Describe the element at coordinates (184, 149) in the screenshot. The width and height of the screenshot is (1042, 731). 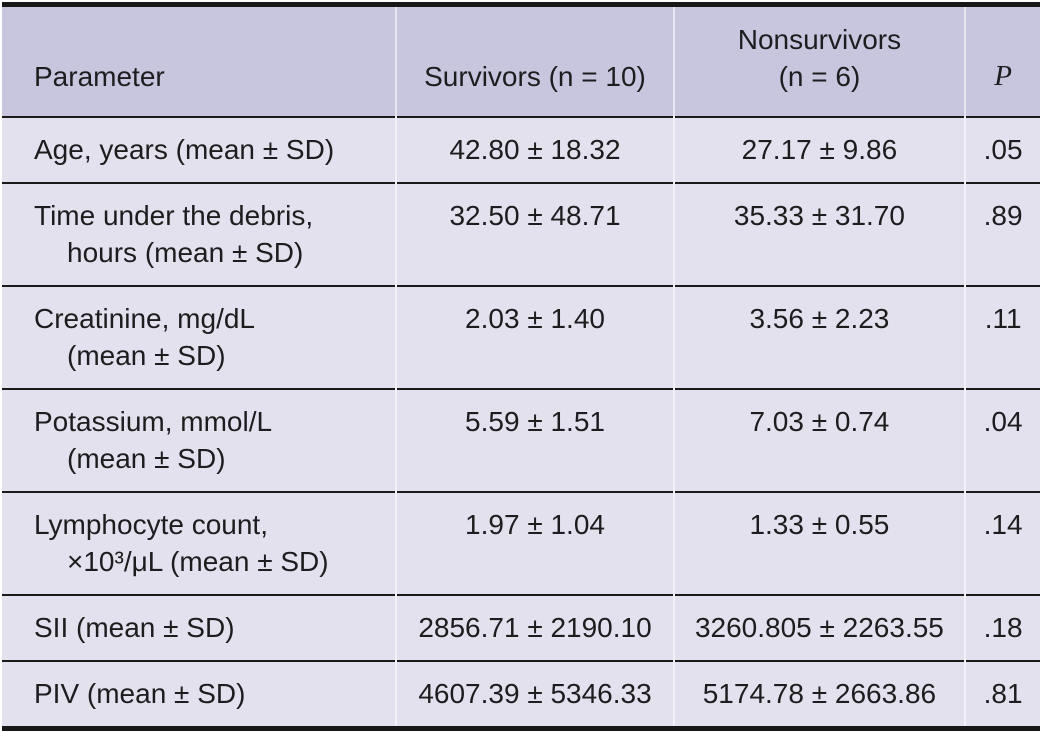
I see `parameter-label: Age, years (mean ± SD)` at that location.